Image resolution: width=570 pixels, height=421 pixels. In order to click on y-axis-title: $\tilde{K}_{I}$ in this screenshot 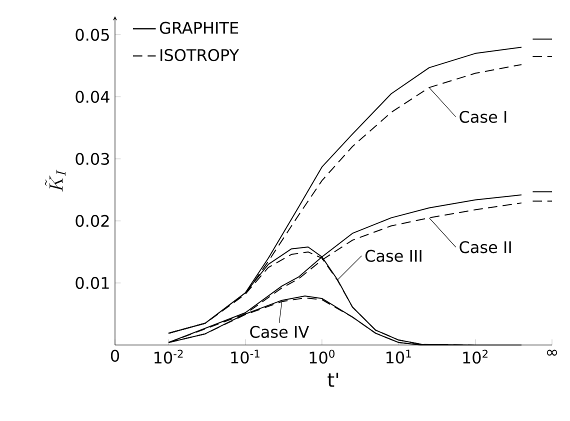, I will do `click(55, 181)`.